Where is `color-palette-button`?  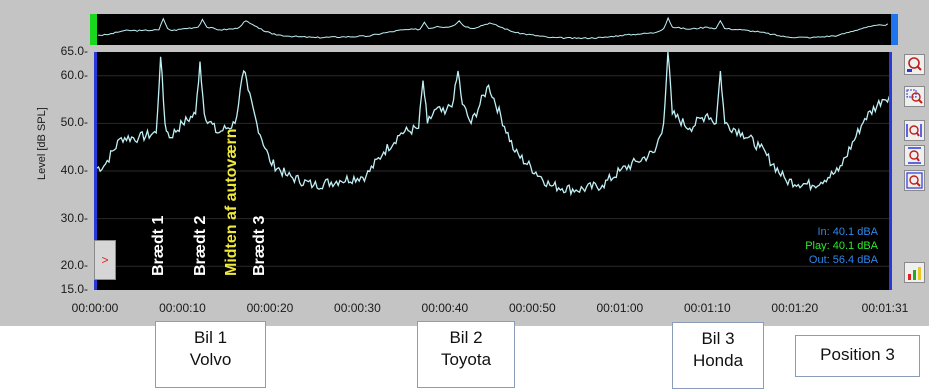
color-palette-button is located at coordinates (914, 272).